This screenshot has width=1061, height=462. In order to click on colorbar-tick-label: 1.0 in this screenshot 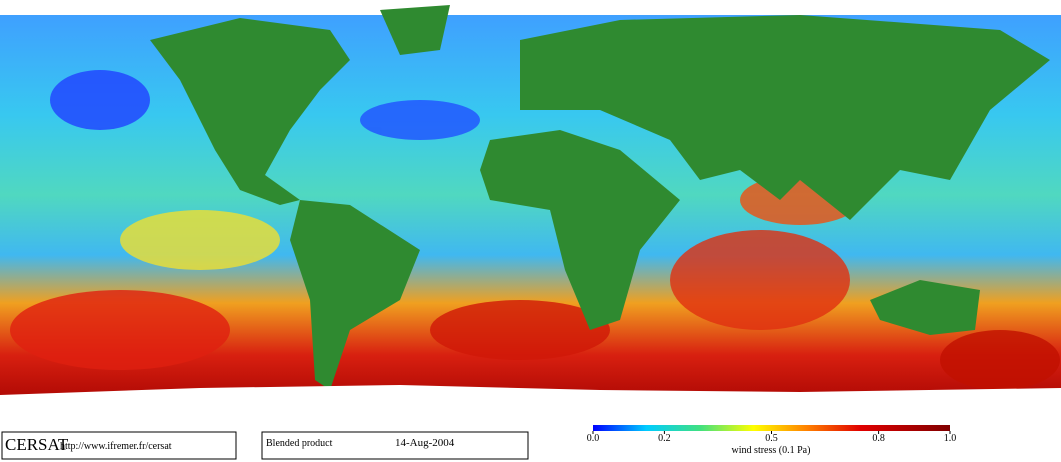, I will do `click(950, 438)`.